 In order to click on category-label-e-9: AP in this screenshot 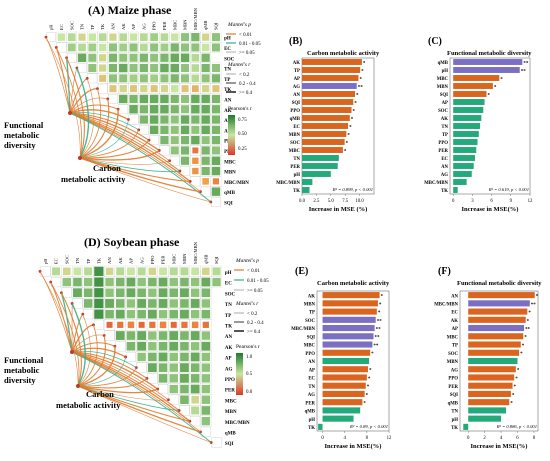, I will do `click(312, 370)`.